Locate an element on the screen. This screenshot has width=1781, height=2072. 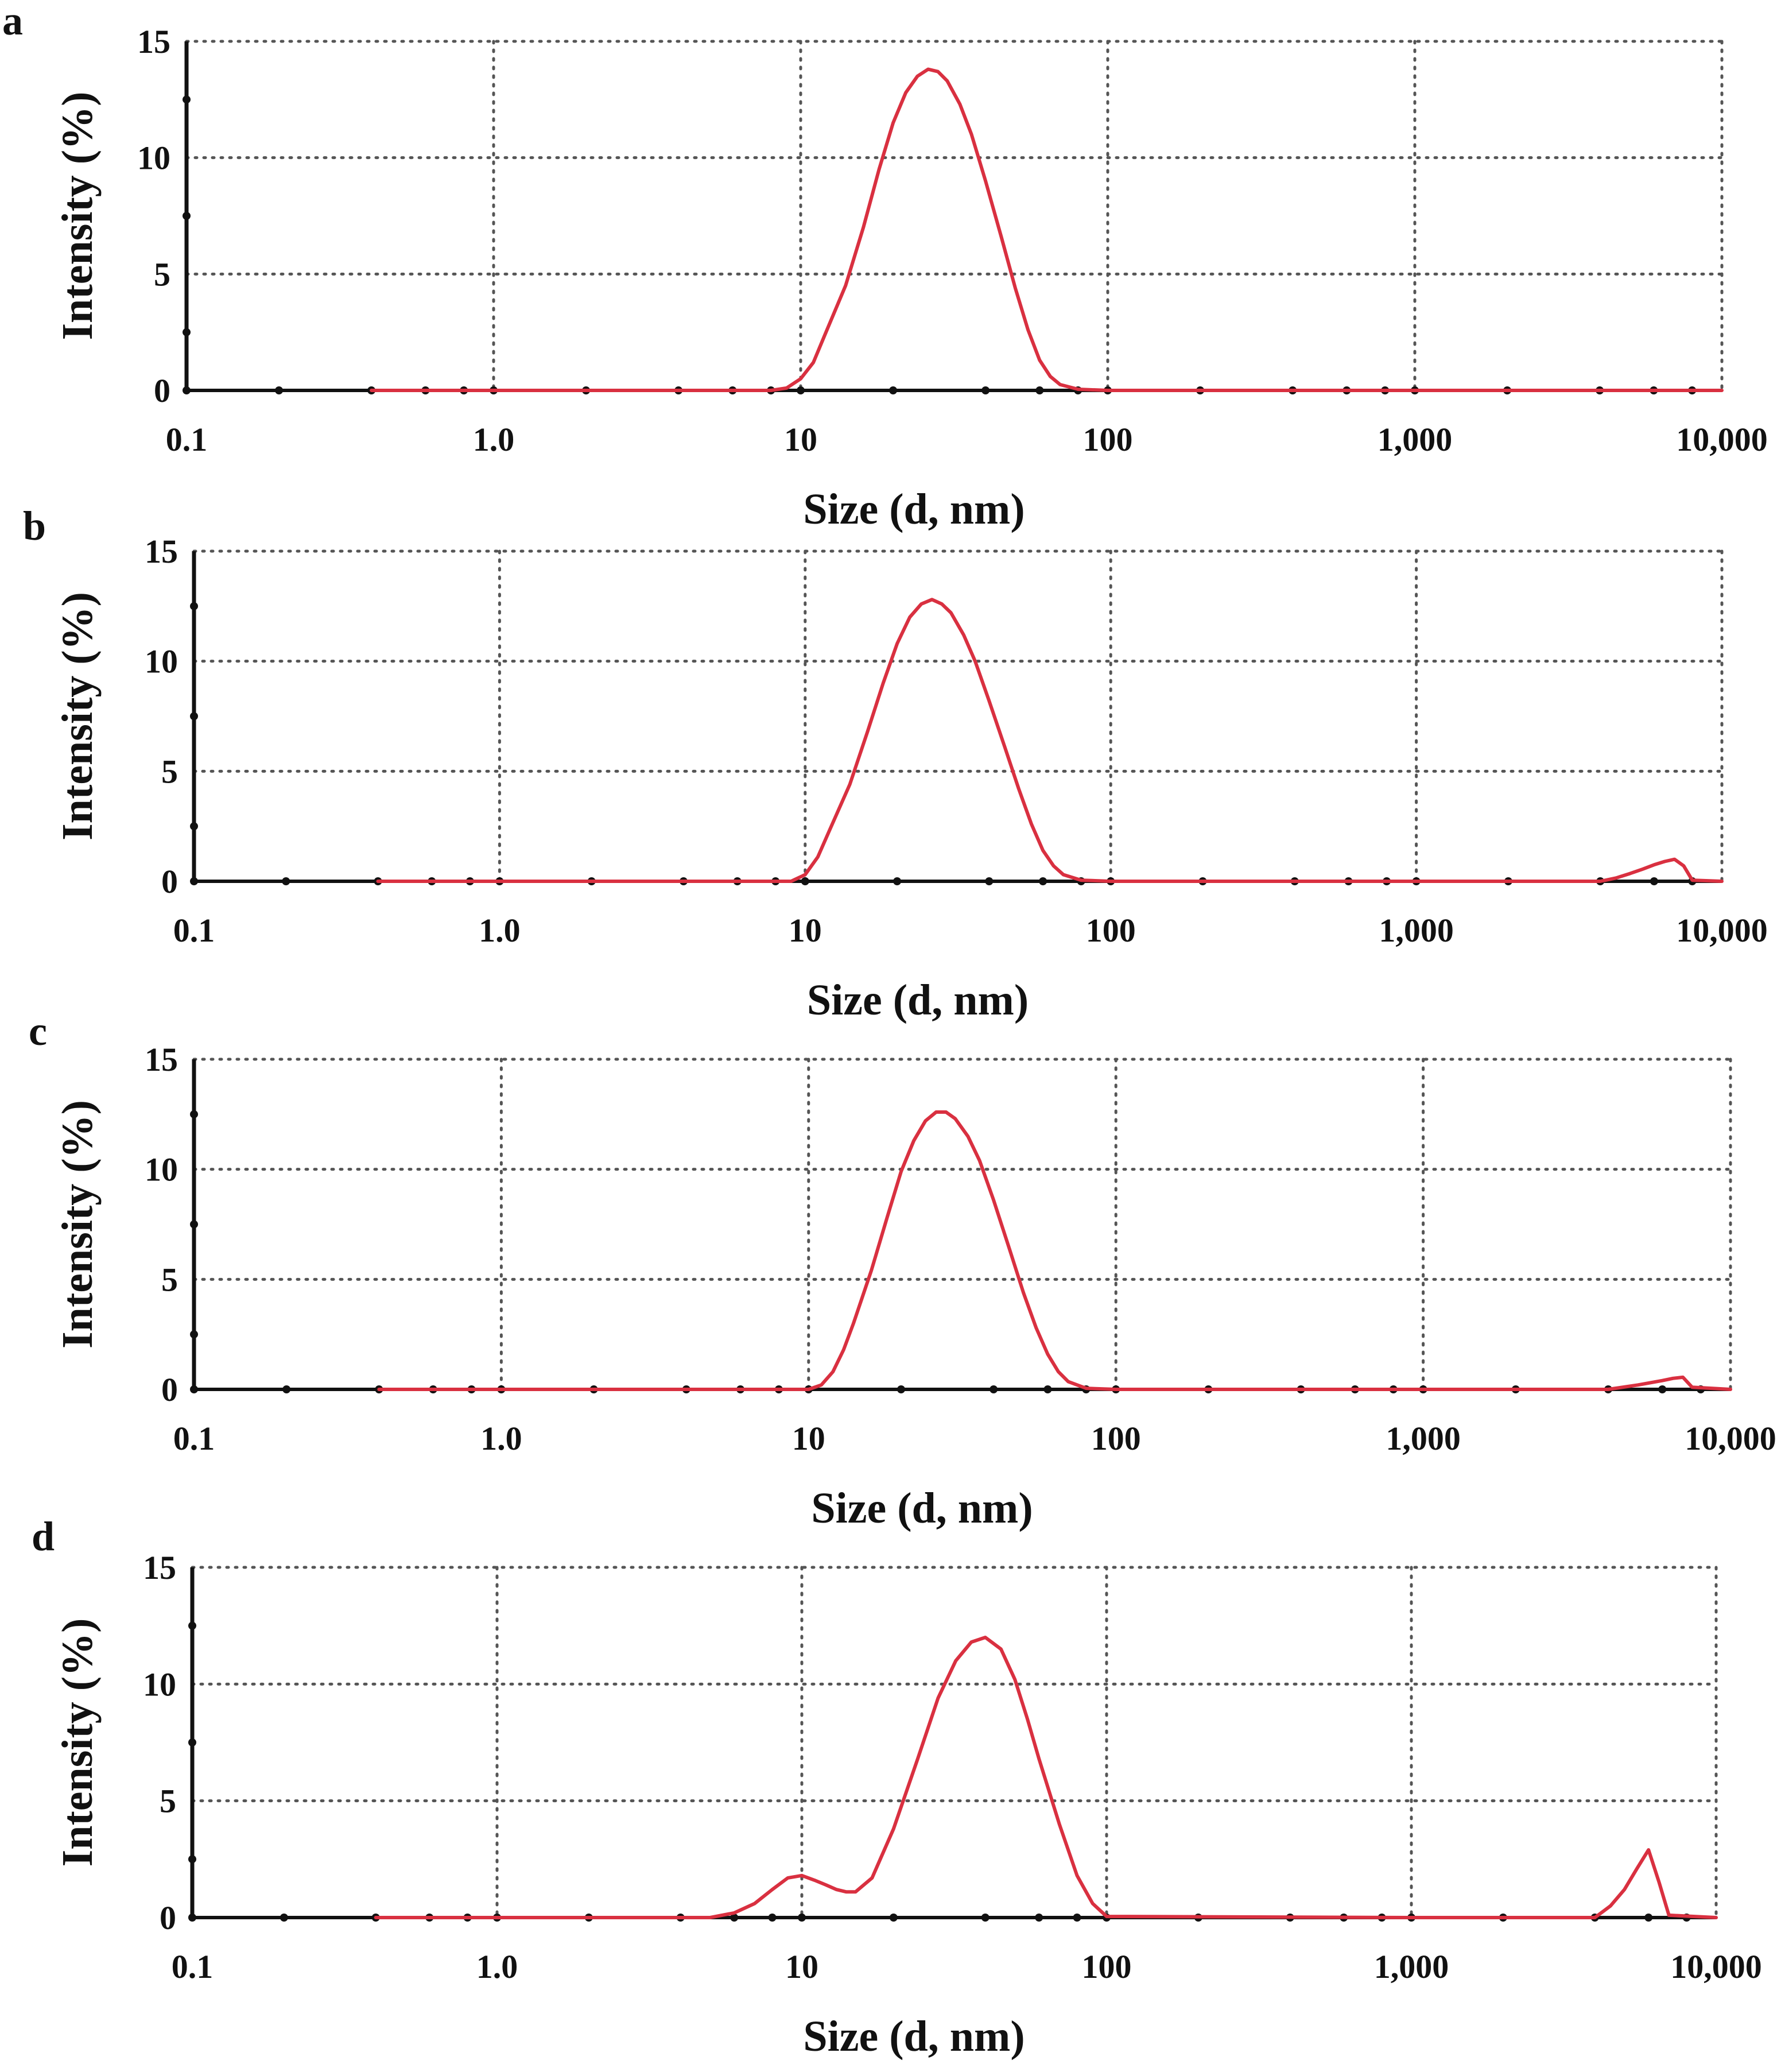
baseline-dot-0-a is located at coordinates (187, 390).